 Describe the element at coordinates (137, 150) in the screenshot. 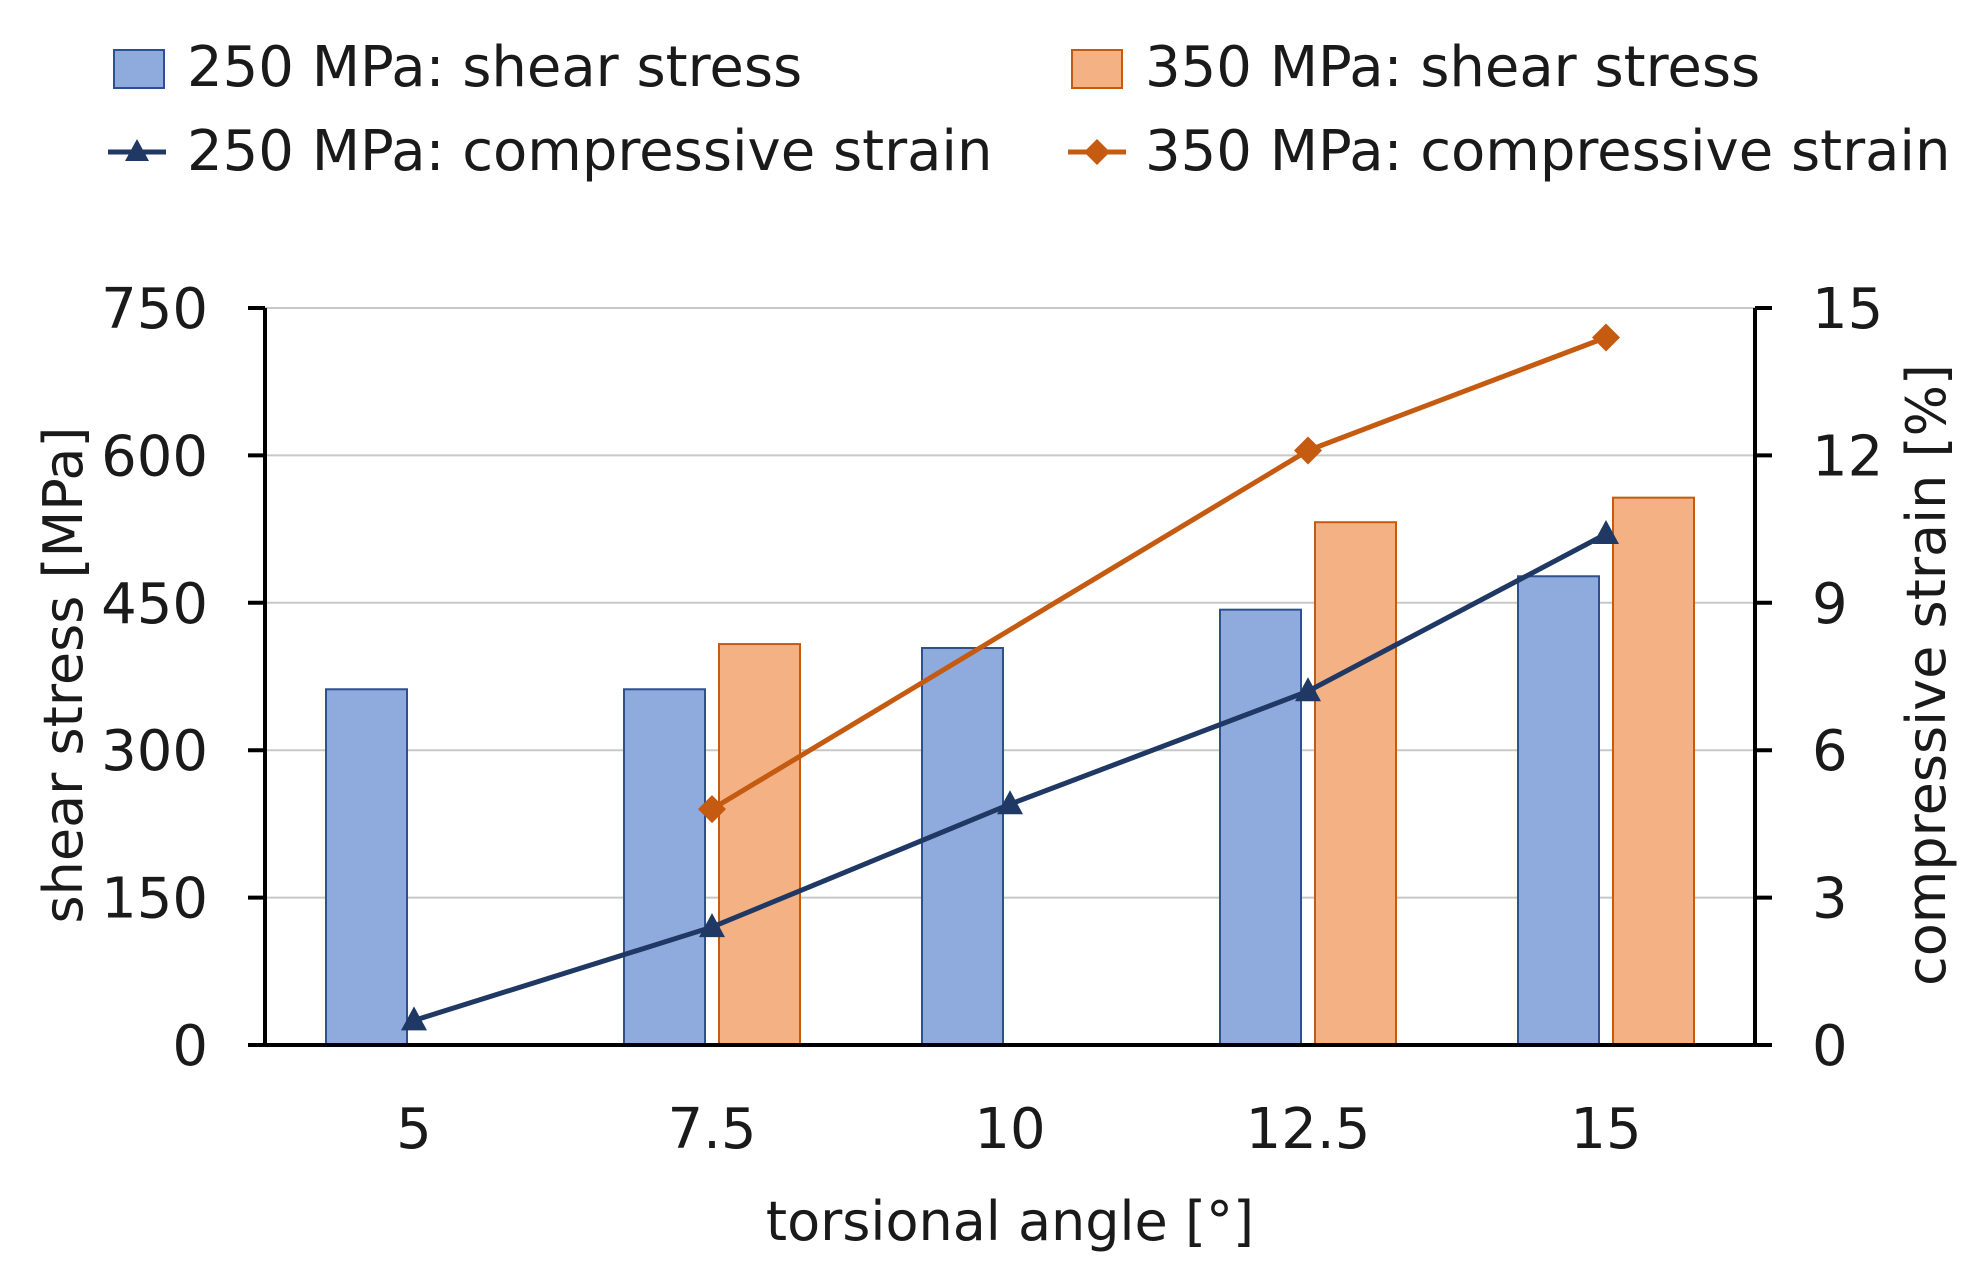

I see `legend-triangle-marker` at that location.